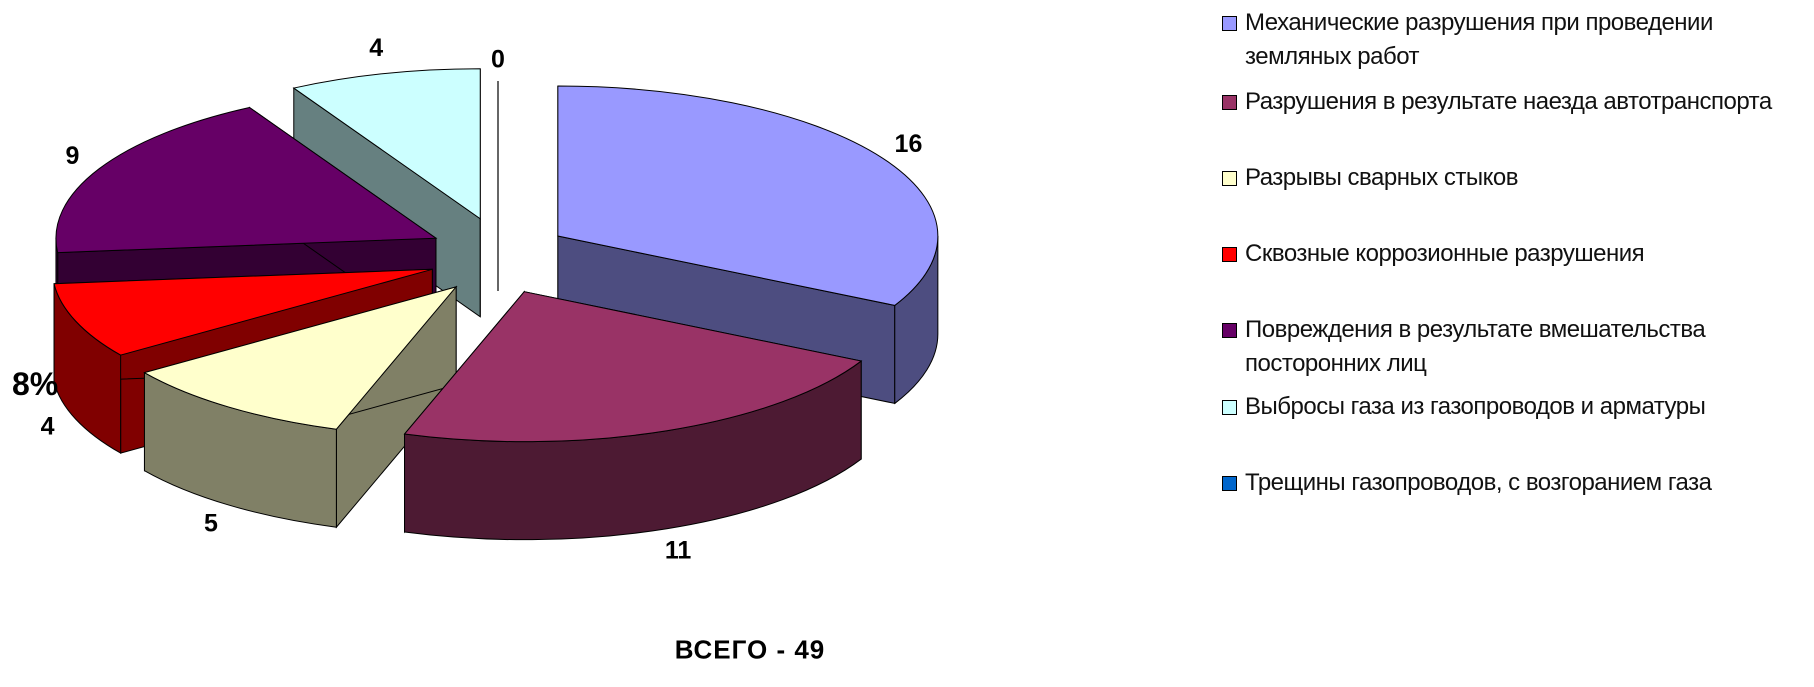 The height and width of the screenshot is (687, 1814). Describe the element at coordinates (1382, 177) in the screenshot. I see `legend-label: Разрывы сварных стыков` at that location.